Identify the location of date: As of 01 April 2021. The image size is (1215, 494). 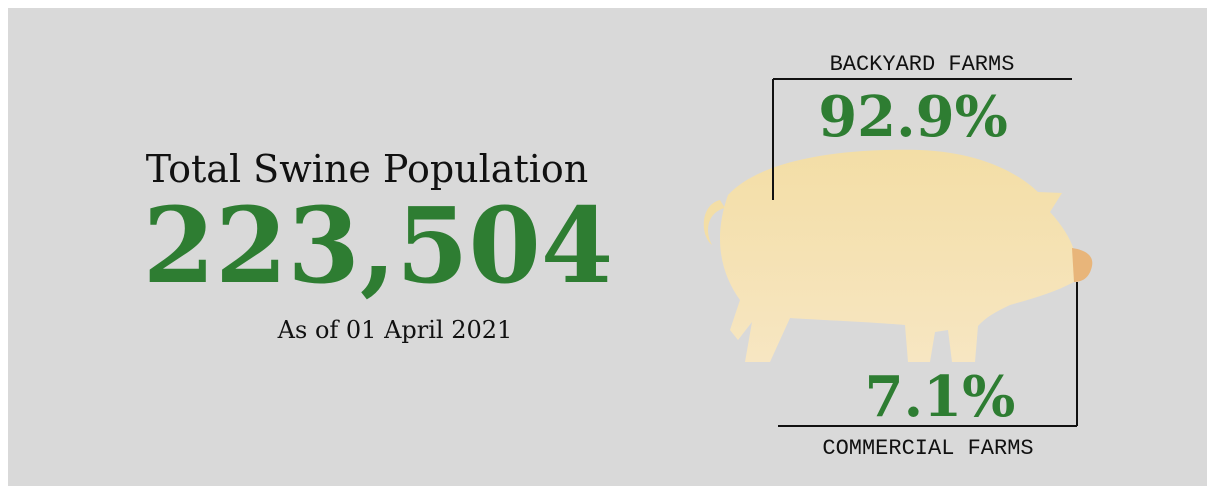
(395, 330).